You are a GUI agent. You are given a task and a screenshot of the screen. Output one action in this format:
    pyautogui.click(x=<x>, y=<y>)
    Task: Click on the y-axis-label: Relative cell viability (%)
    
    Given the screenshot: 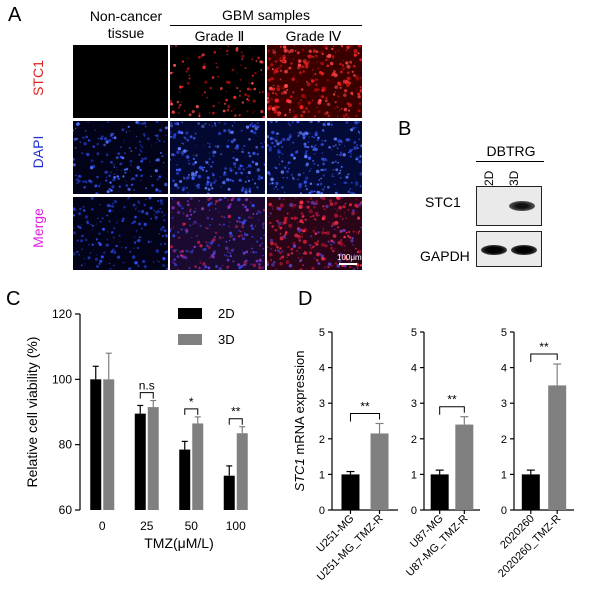 What is the action you would take?
    pyautogui.click(x=32, y=412)
    